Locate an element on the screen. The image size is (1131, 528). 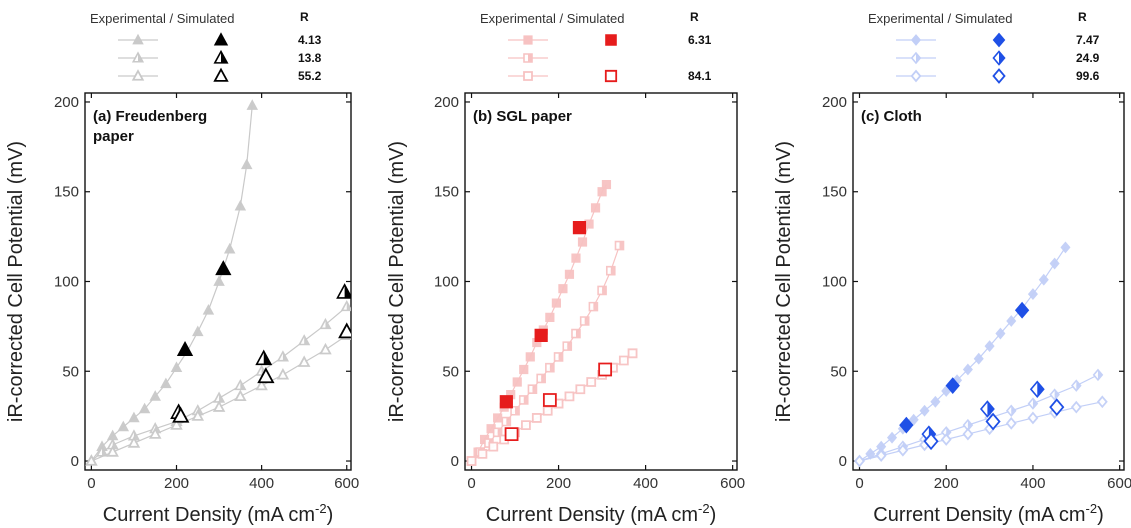
plot-area is located at coordinates (552, 322).